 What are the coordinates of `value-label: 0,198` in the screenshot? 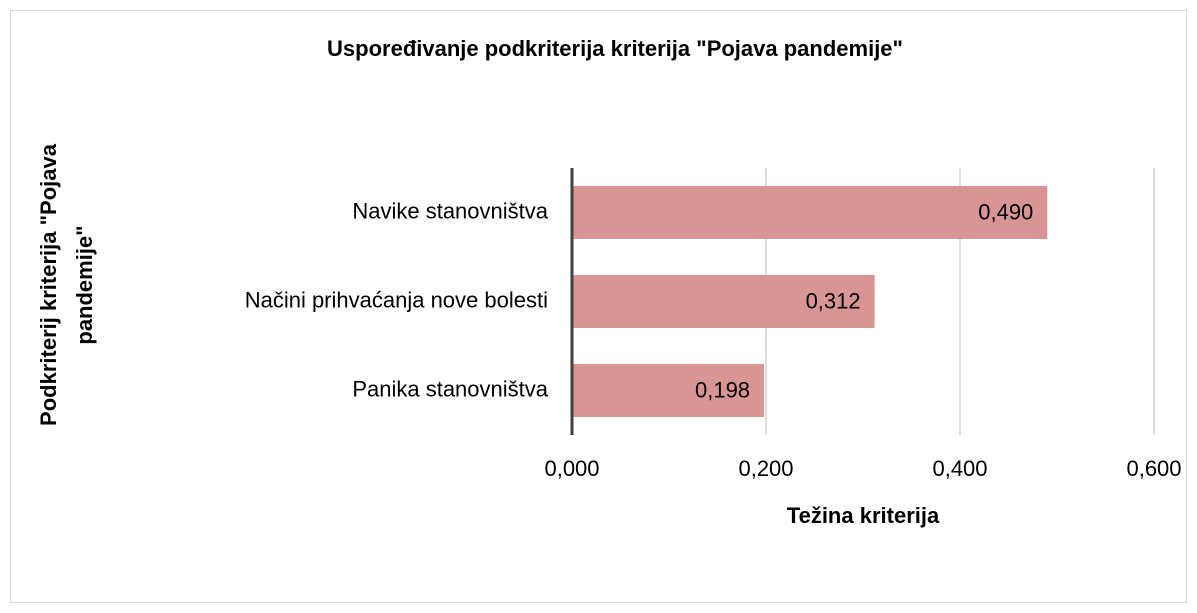 It's located at (722, 389).